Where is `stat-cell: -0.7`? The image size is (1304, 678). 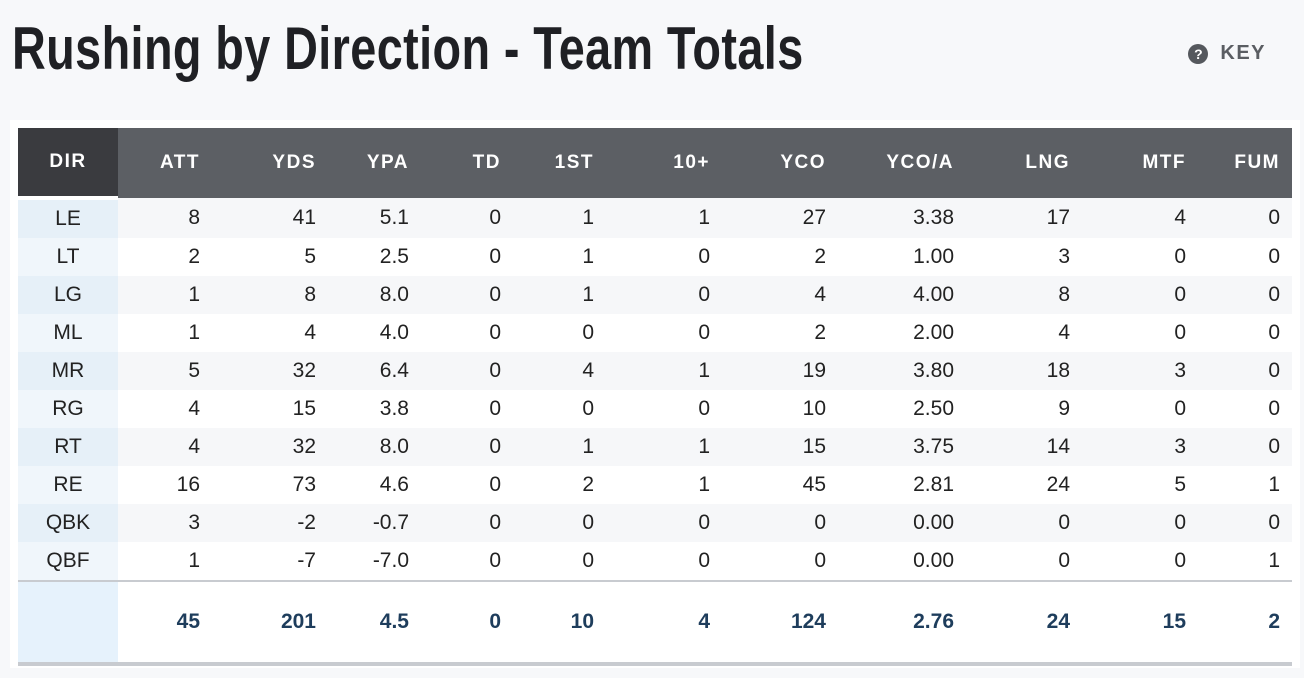
stat-cell: -0.7 is located at coordinates (374, 523).